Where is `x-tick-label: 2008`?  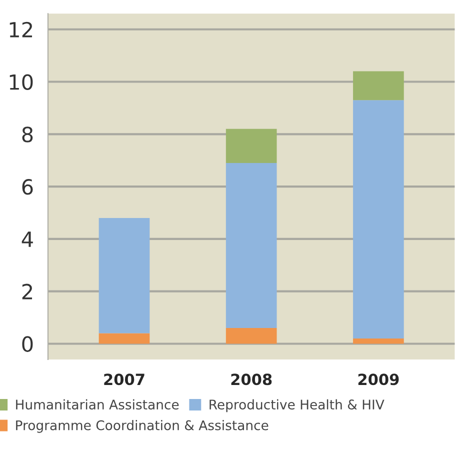
x-tick-label: 2008 is located at coordinates (251, 380).